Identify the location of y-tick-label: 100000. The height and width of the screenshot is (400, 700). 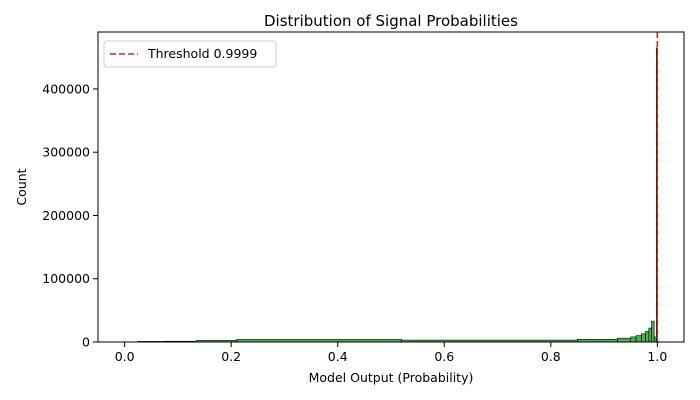
(66, 278).